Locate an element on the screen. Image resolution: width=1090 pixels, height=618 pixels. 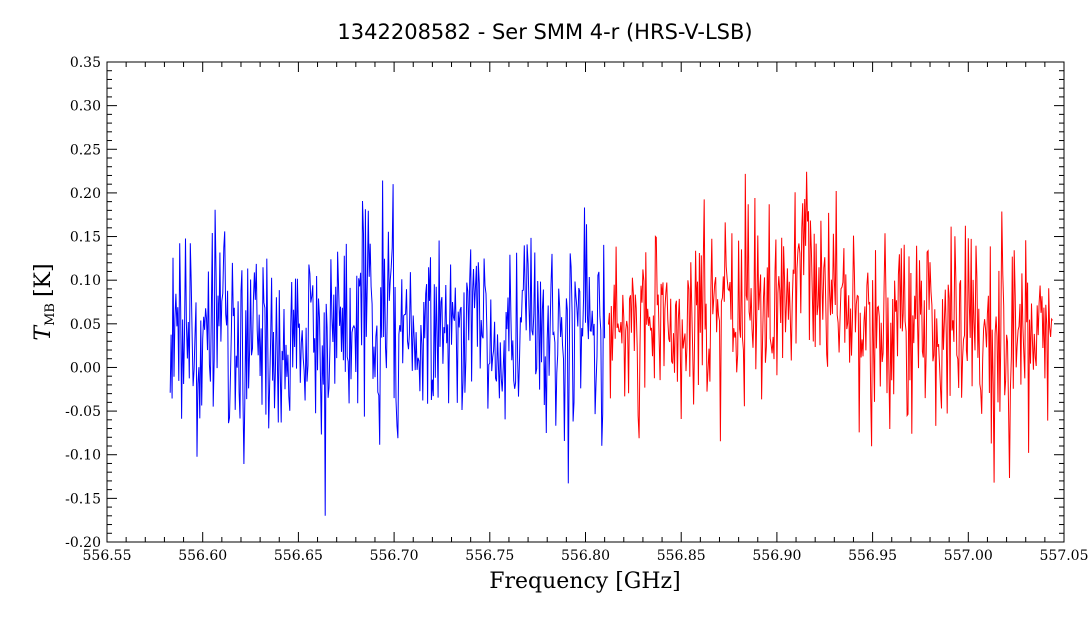
x-tick-label: 556.55 is located at coordinates (107, 556).